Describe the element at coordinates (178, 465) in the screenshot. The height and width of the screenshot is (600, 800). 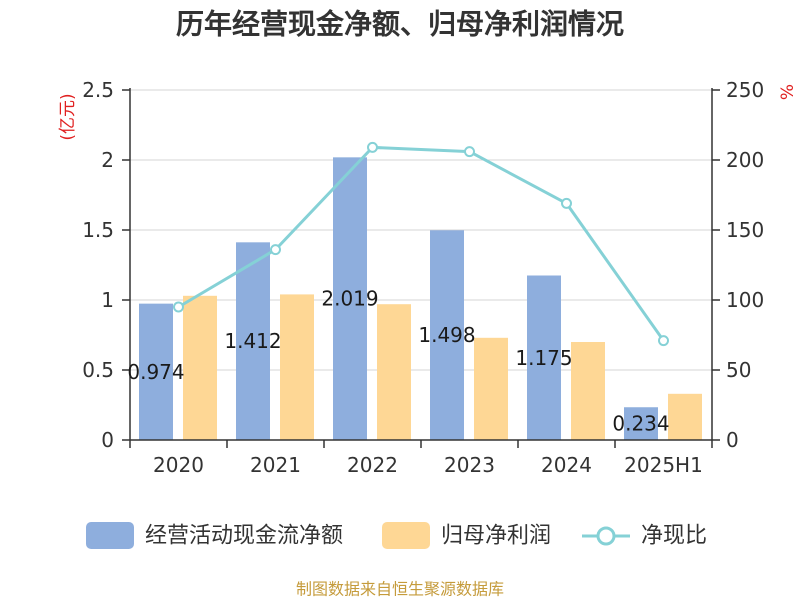
I see `x-axis-tick-label: 2020` at that location.